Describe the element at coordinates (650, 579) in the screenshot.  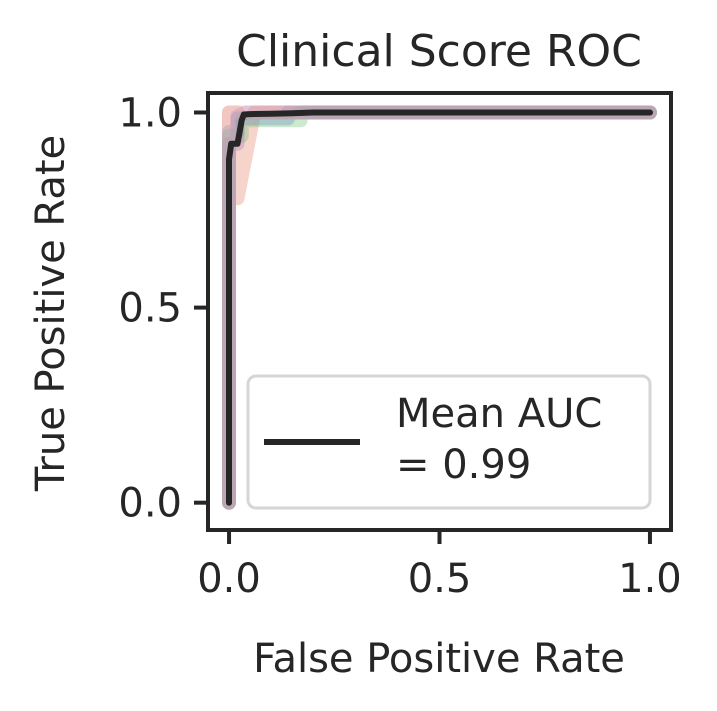
I see `x-tick-label: 1.0` at that location.